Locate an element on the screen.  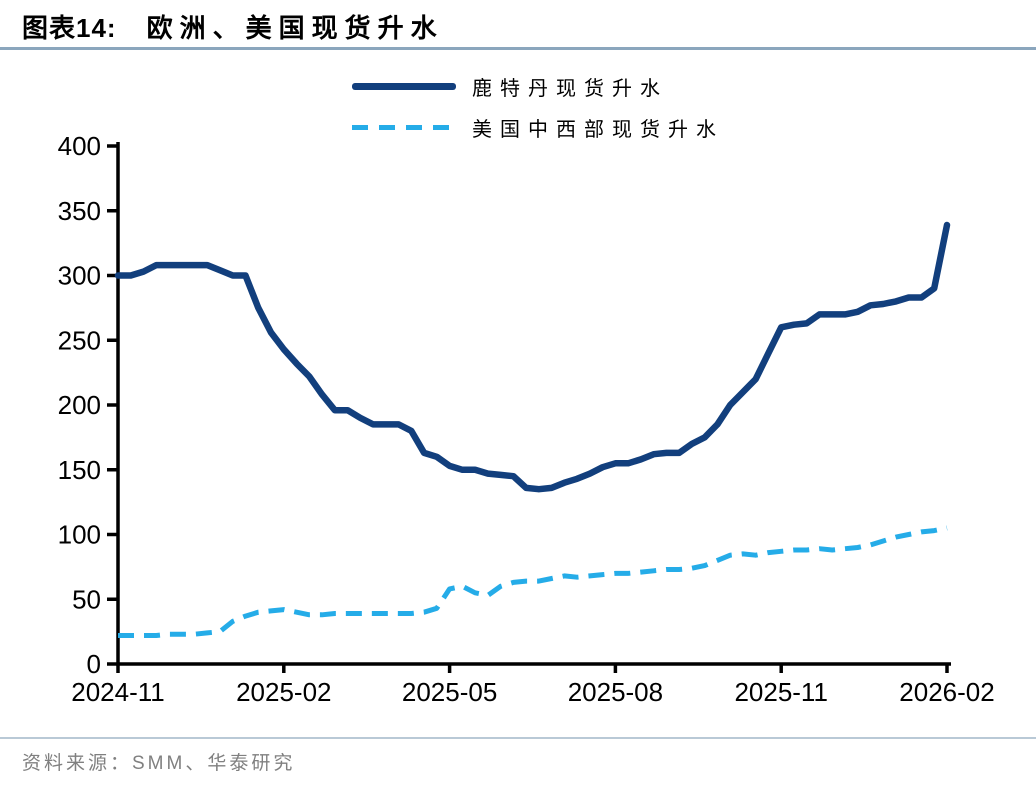
y-tick-label: 400 is located at coordinates (79, 146).